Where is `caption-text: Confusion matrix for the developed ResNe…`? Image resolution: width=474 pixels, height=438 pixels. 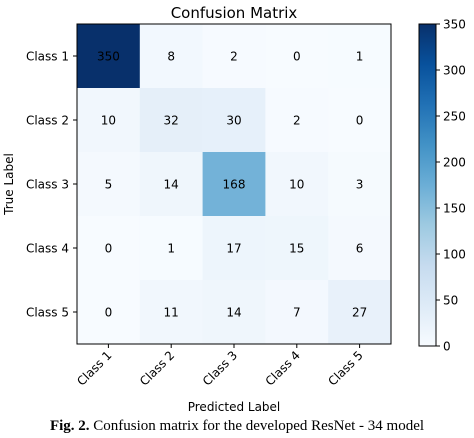 caption-text: Confusion matrix for the developed ResNe… is located at coordinates (259, 426).